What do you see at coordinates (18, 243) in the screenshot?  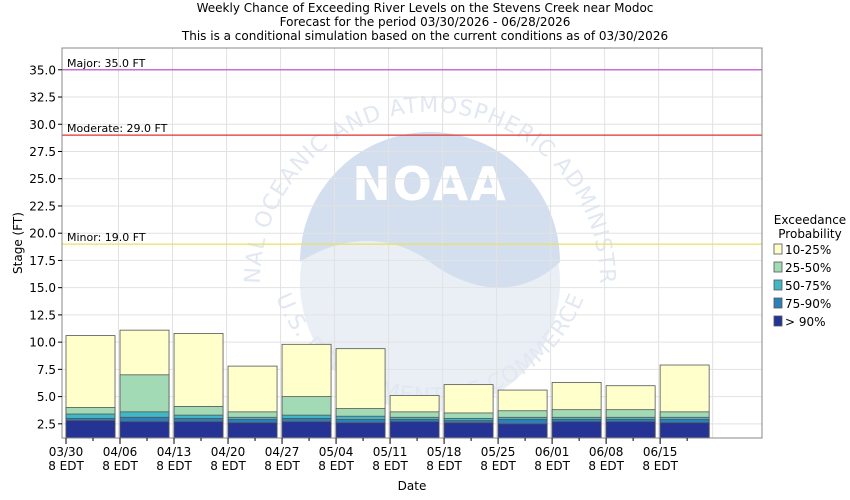 I see `y-axis-label: Stage (FT)` at bounding box center [18, 243].